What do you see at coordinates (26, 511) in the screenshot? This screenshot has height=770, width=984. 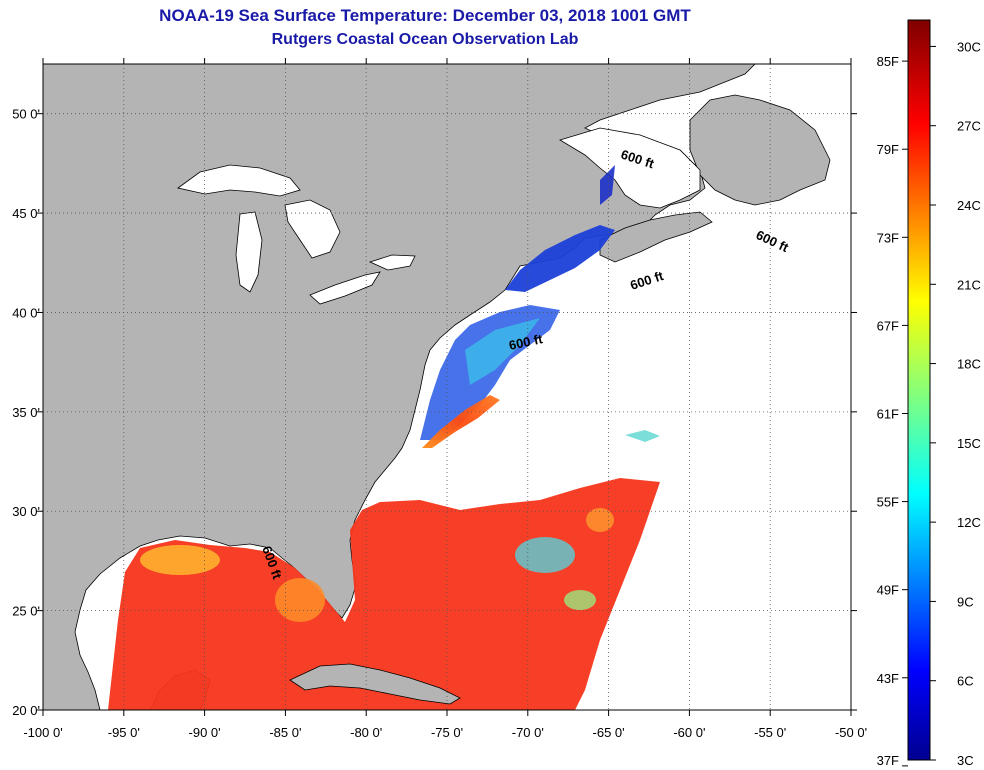 I see `y-tick-label: 30 0'` at bounding box center [26, 511].